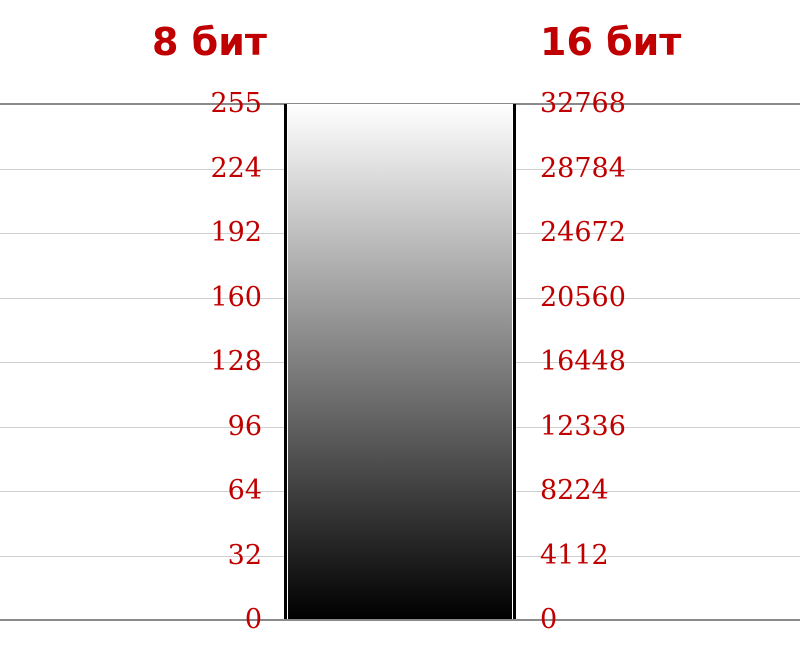 Image resolution: width=800 pixels, height=650 pixels. Describe the element at coordinates (209, 42) in the screenshot. I see `heading-8bit: 8 бит` at that location.